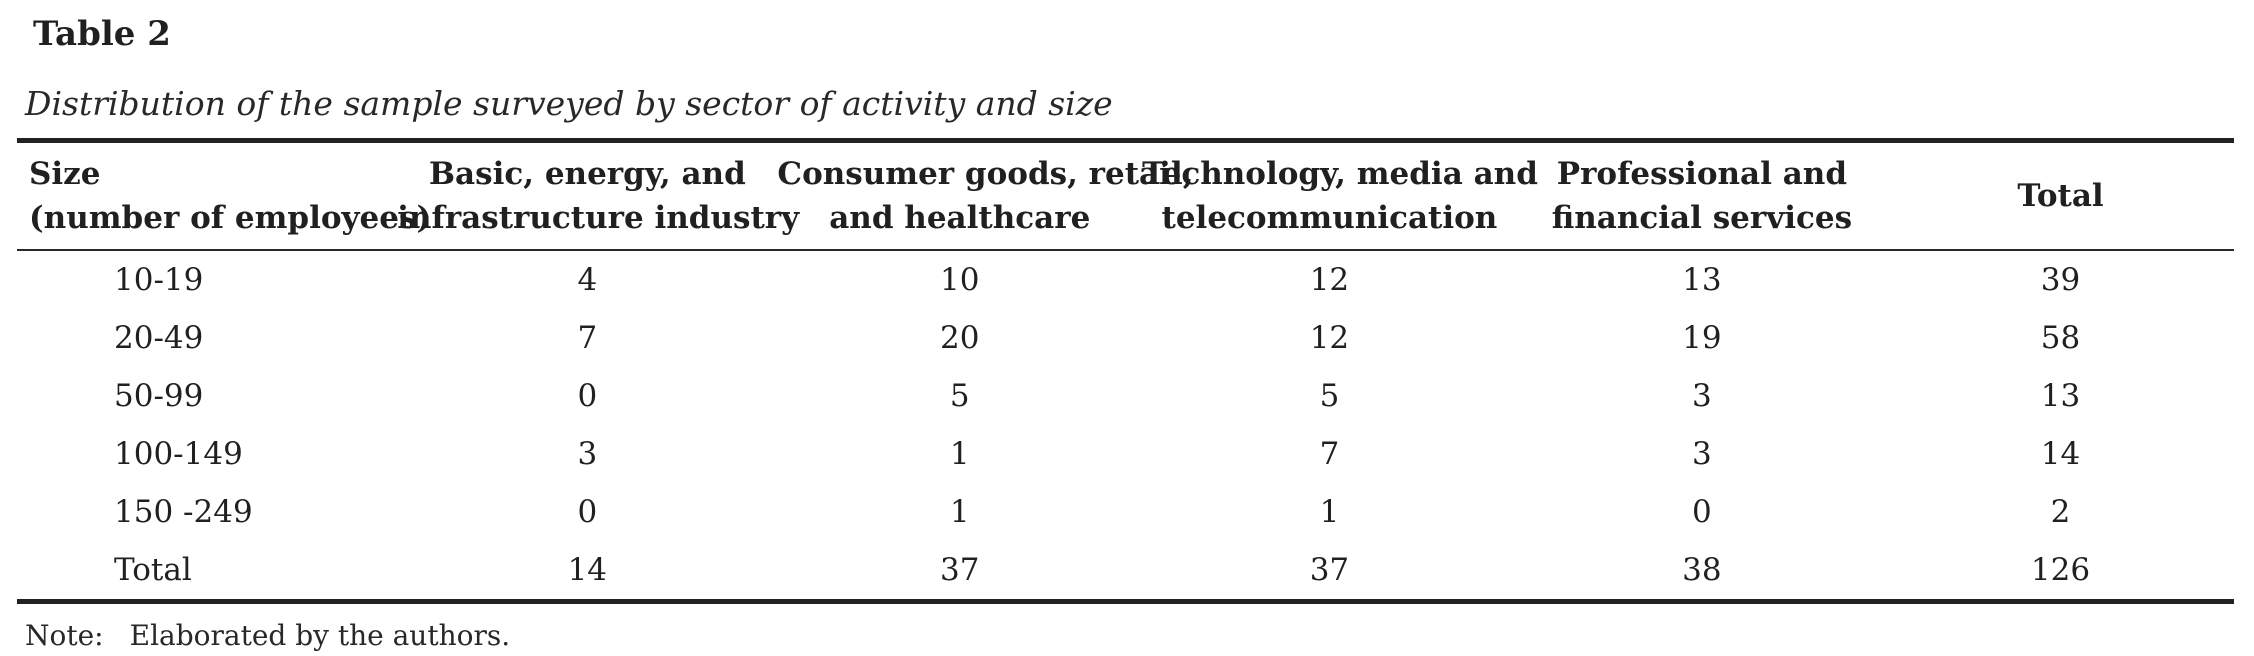  Describe the element at coordinates (2060, 280) in the screenshot. I see `data-cell-total: 39` at that location.